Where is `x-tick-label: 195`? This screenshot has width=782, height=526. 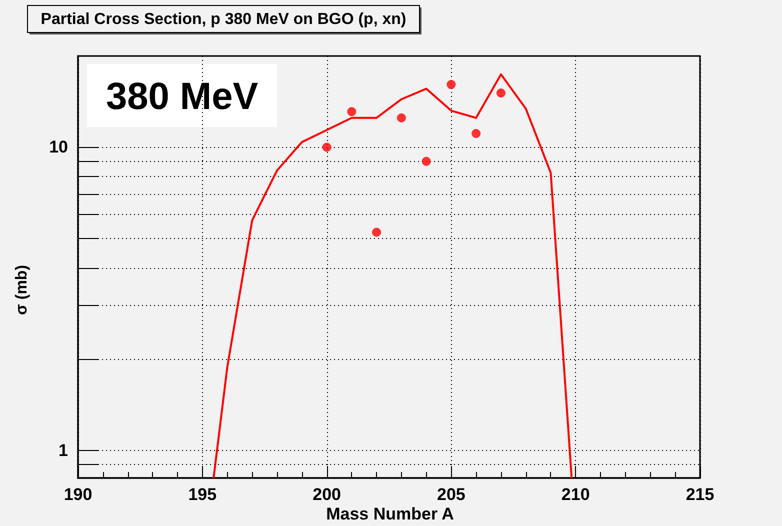
x-tick-label: 195 is located at coordinates (202, 494).